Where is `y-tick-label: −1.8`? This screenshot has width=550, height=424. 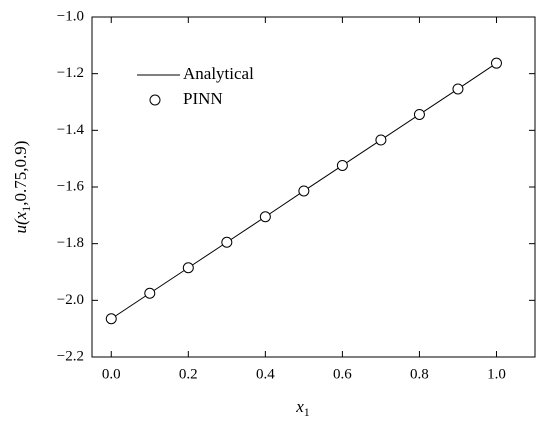 y-tick-label: −1.8 is located at coordinates (70, 243).